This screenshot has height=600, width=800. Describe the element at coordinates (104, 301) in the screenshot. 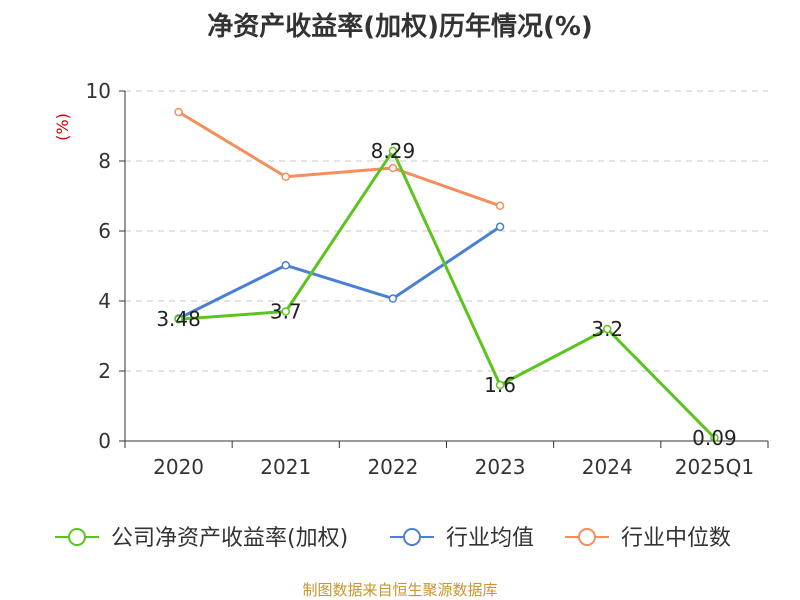

I see `y-tick-label: 4` at that location.